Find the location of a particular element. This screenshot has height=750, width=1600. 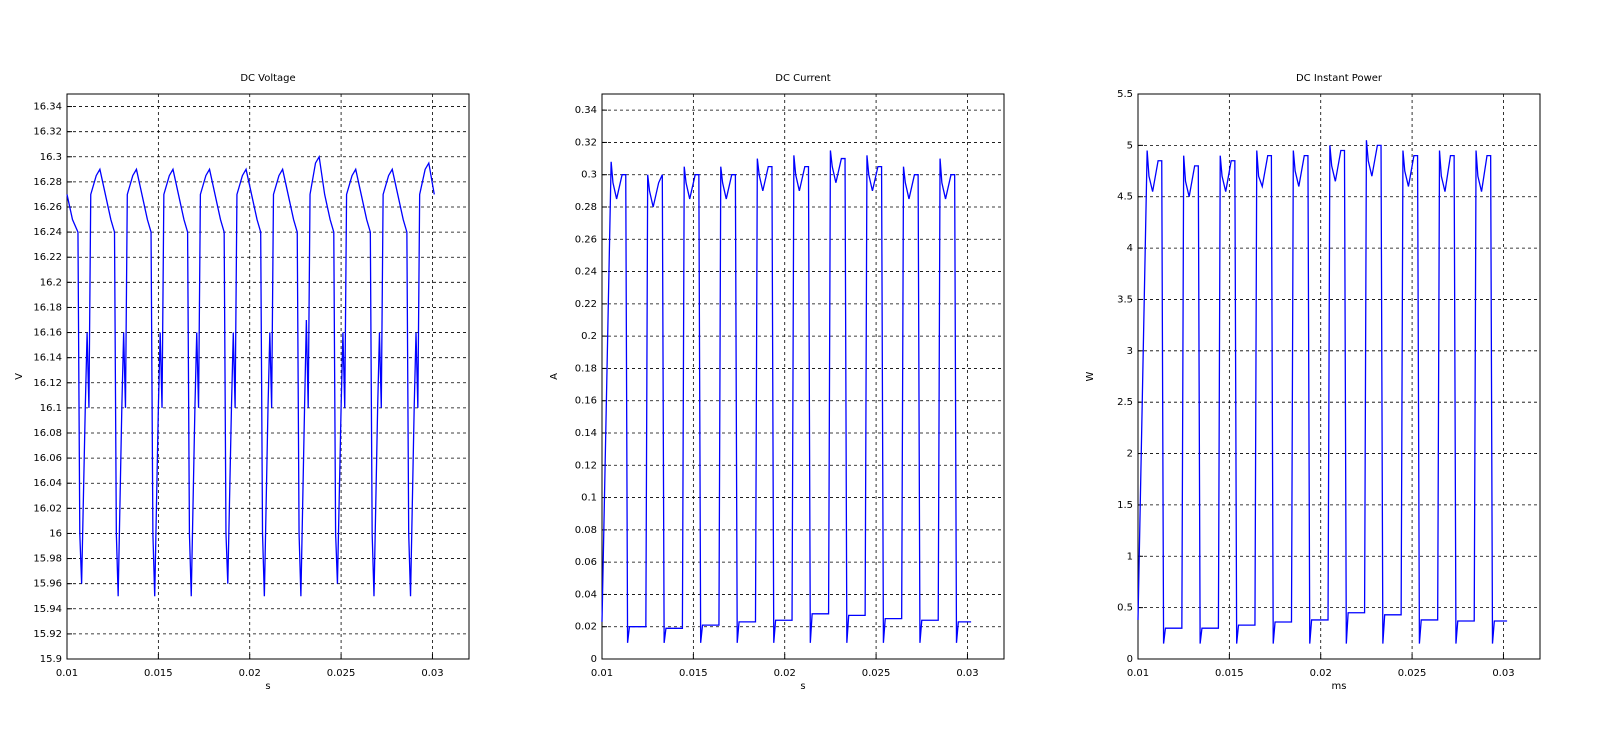

y-axis-label: W is located at coordinates (1090, 376).